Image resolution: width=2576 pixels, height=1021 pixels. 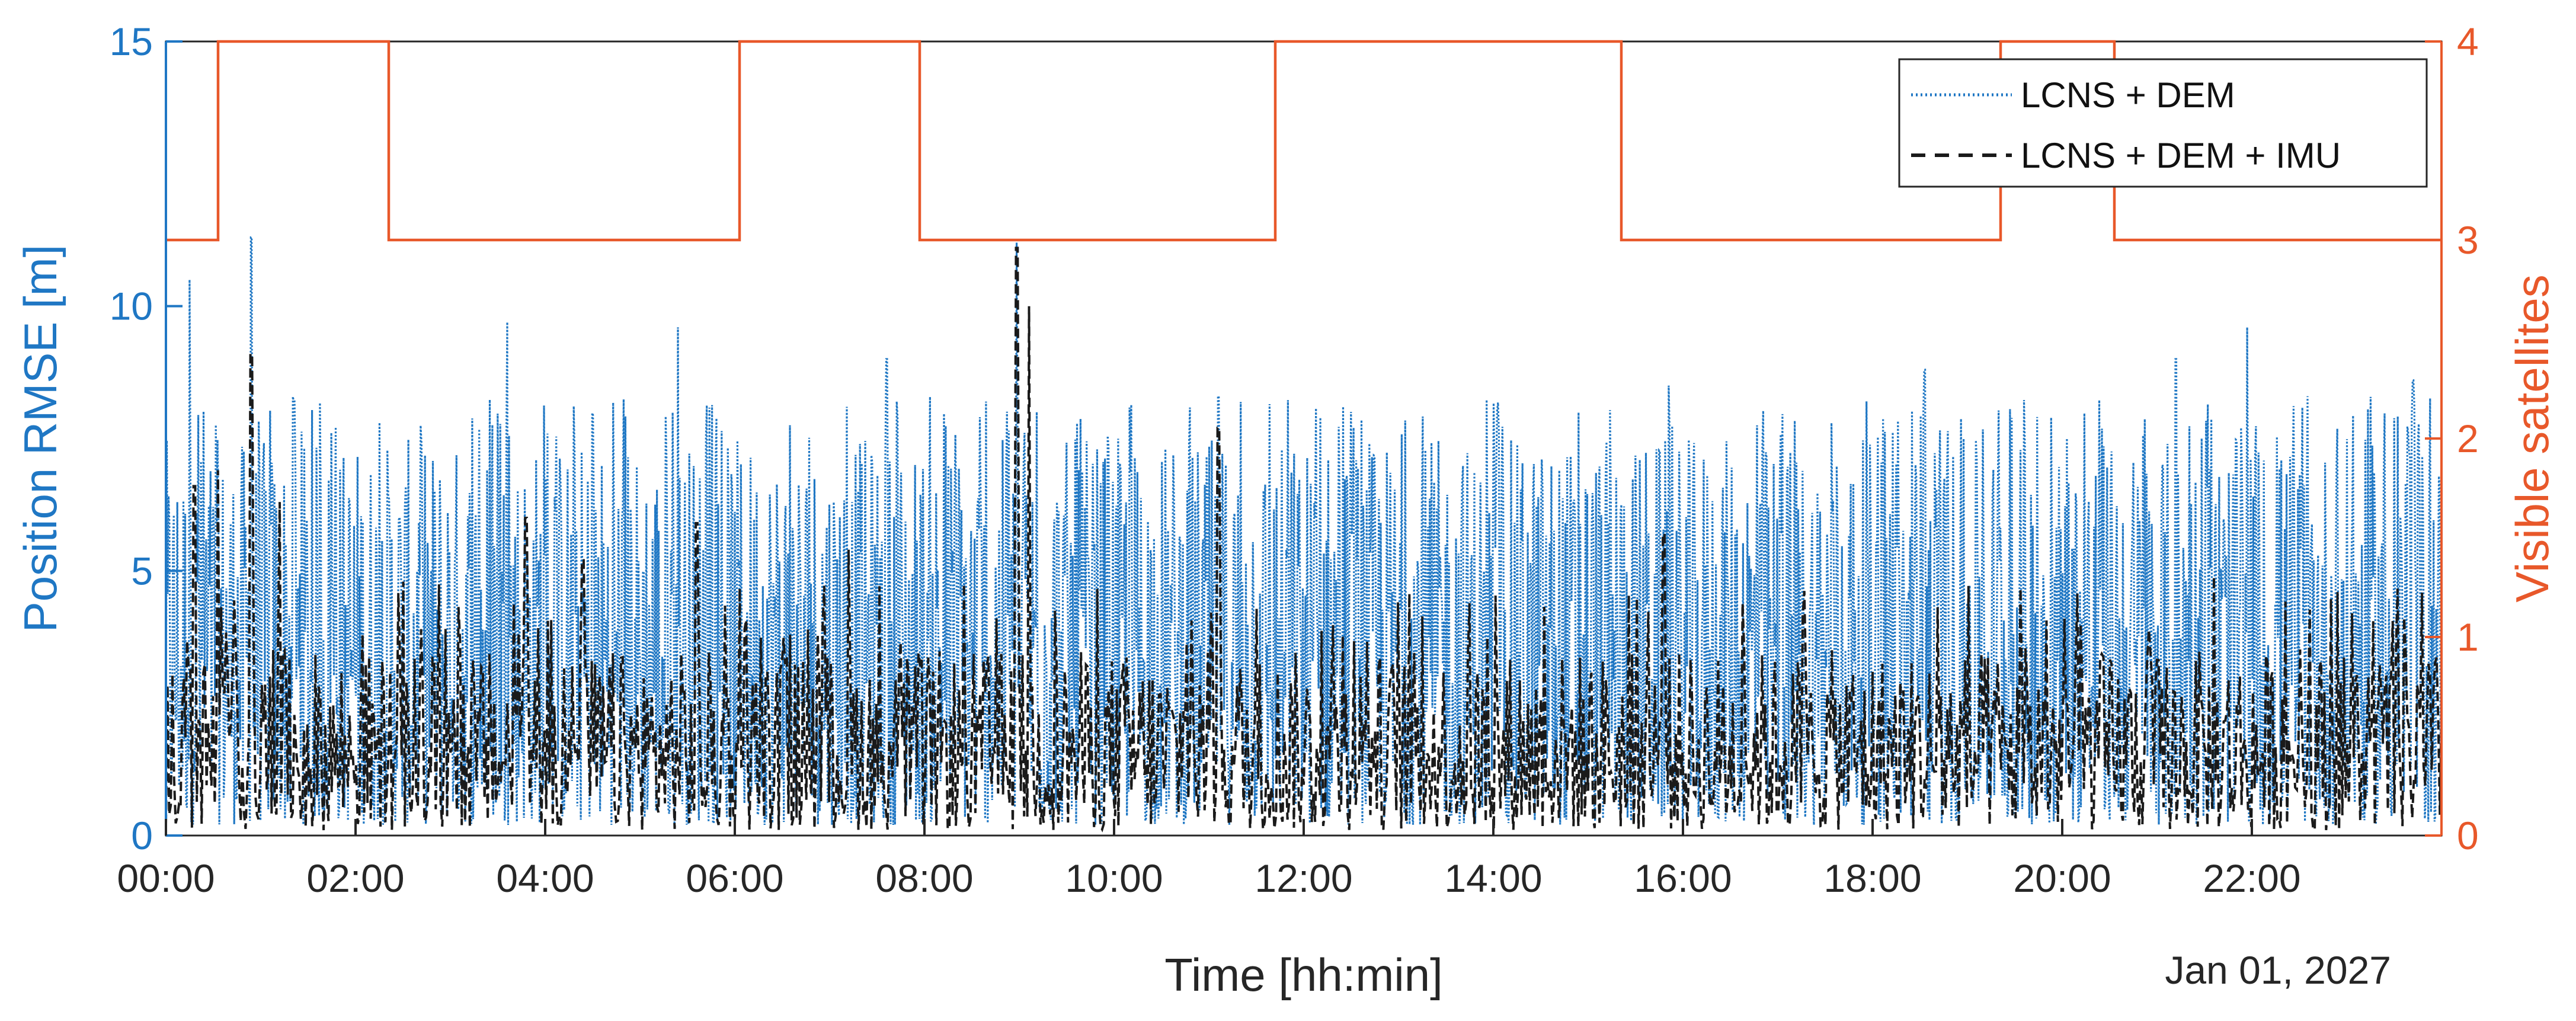 What do you see at coordinates (2251, 878) in the screenshot?
I see `x-tick-label: 22:00` at bounding box center [2251, 878].